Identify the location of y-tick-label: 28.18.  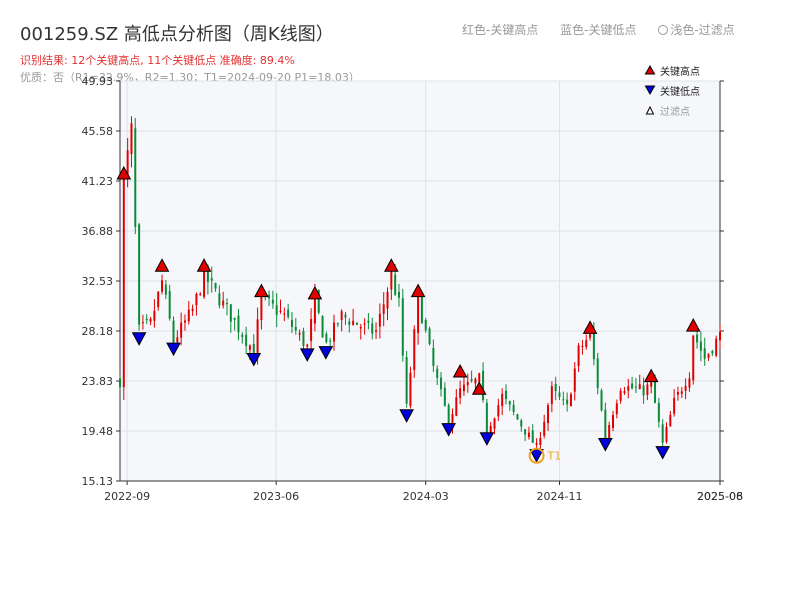
(98, 331).